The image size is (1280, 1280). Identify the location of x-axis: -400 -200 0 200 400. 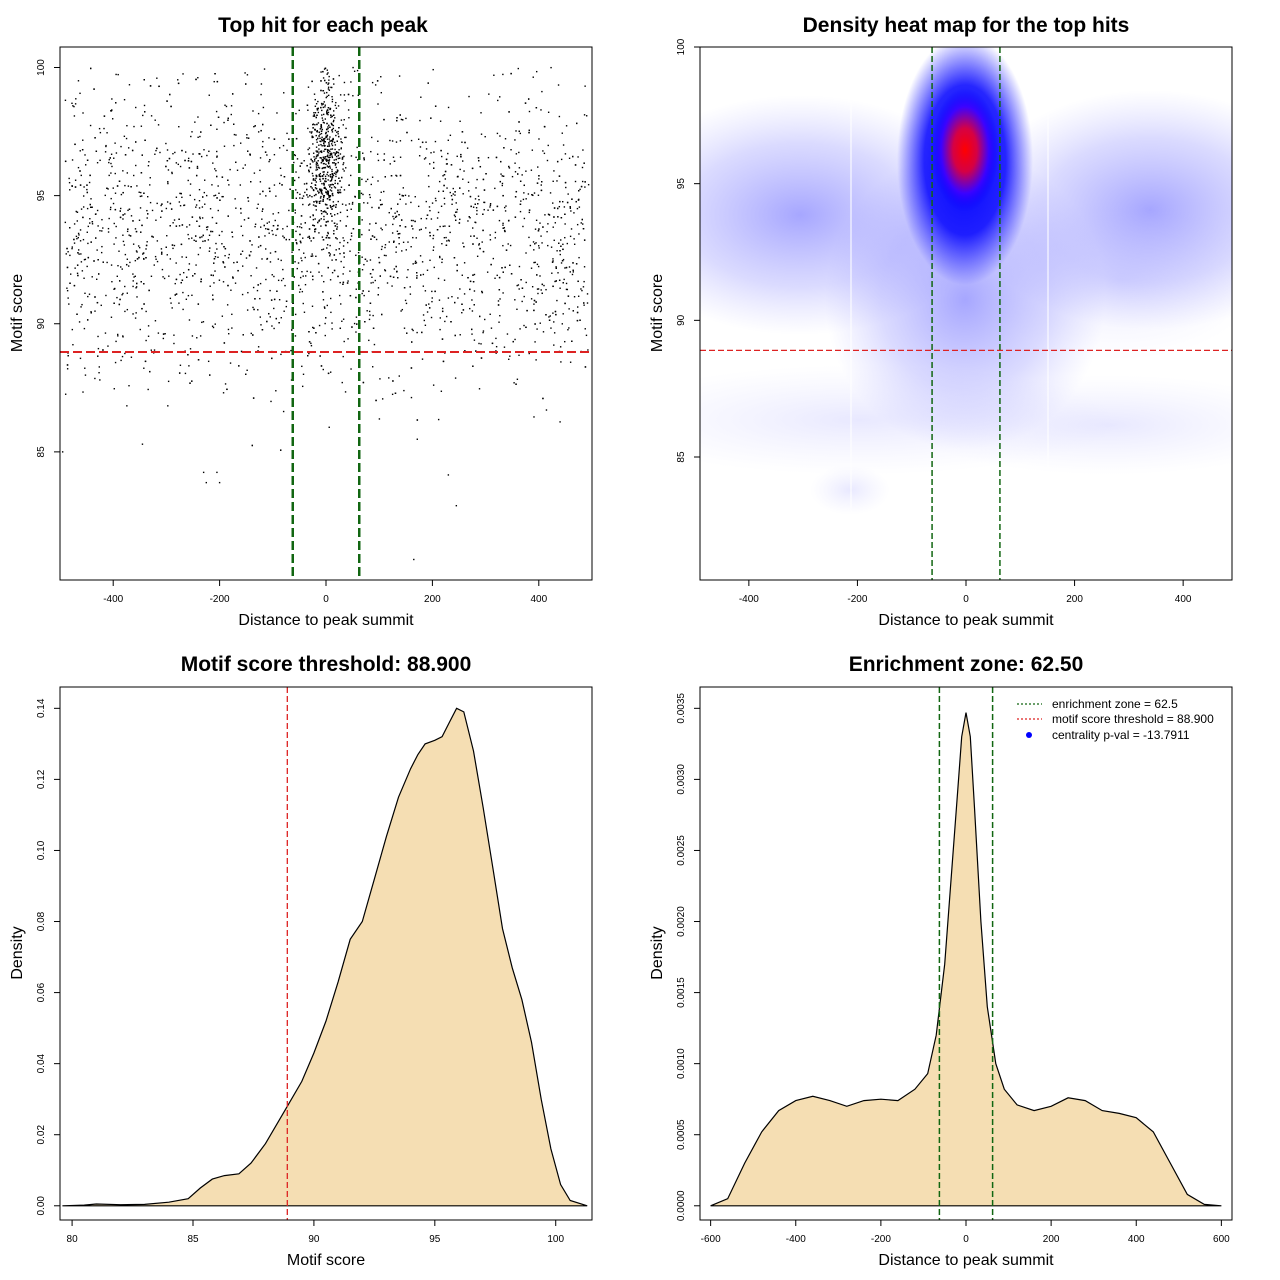
(325, 592).